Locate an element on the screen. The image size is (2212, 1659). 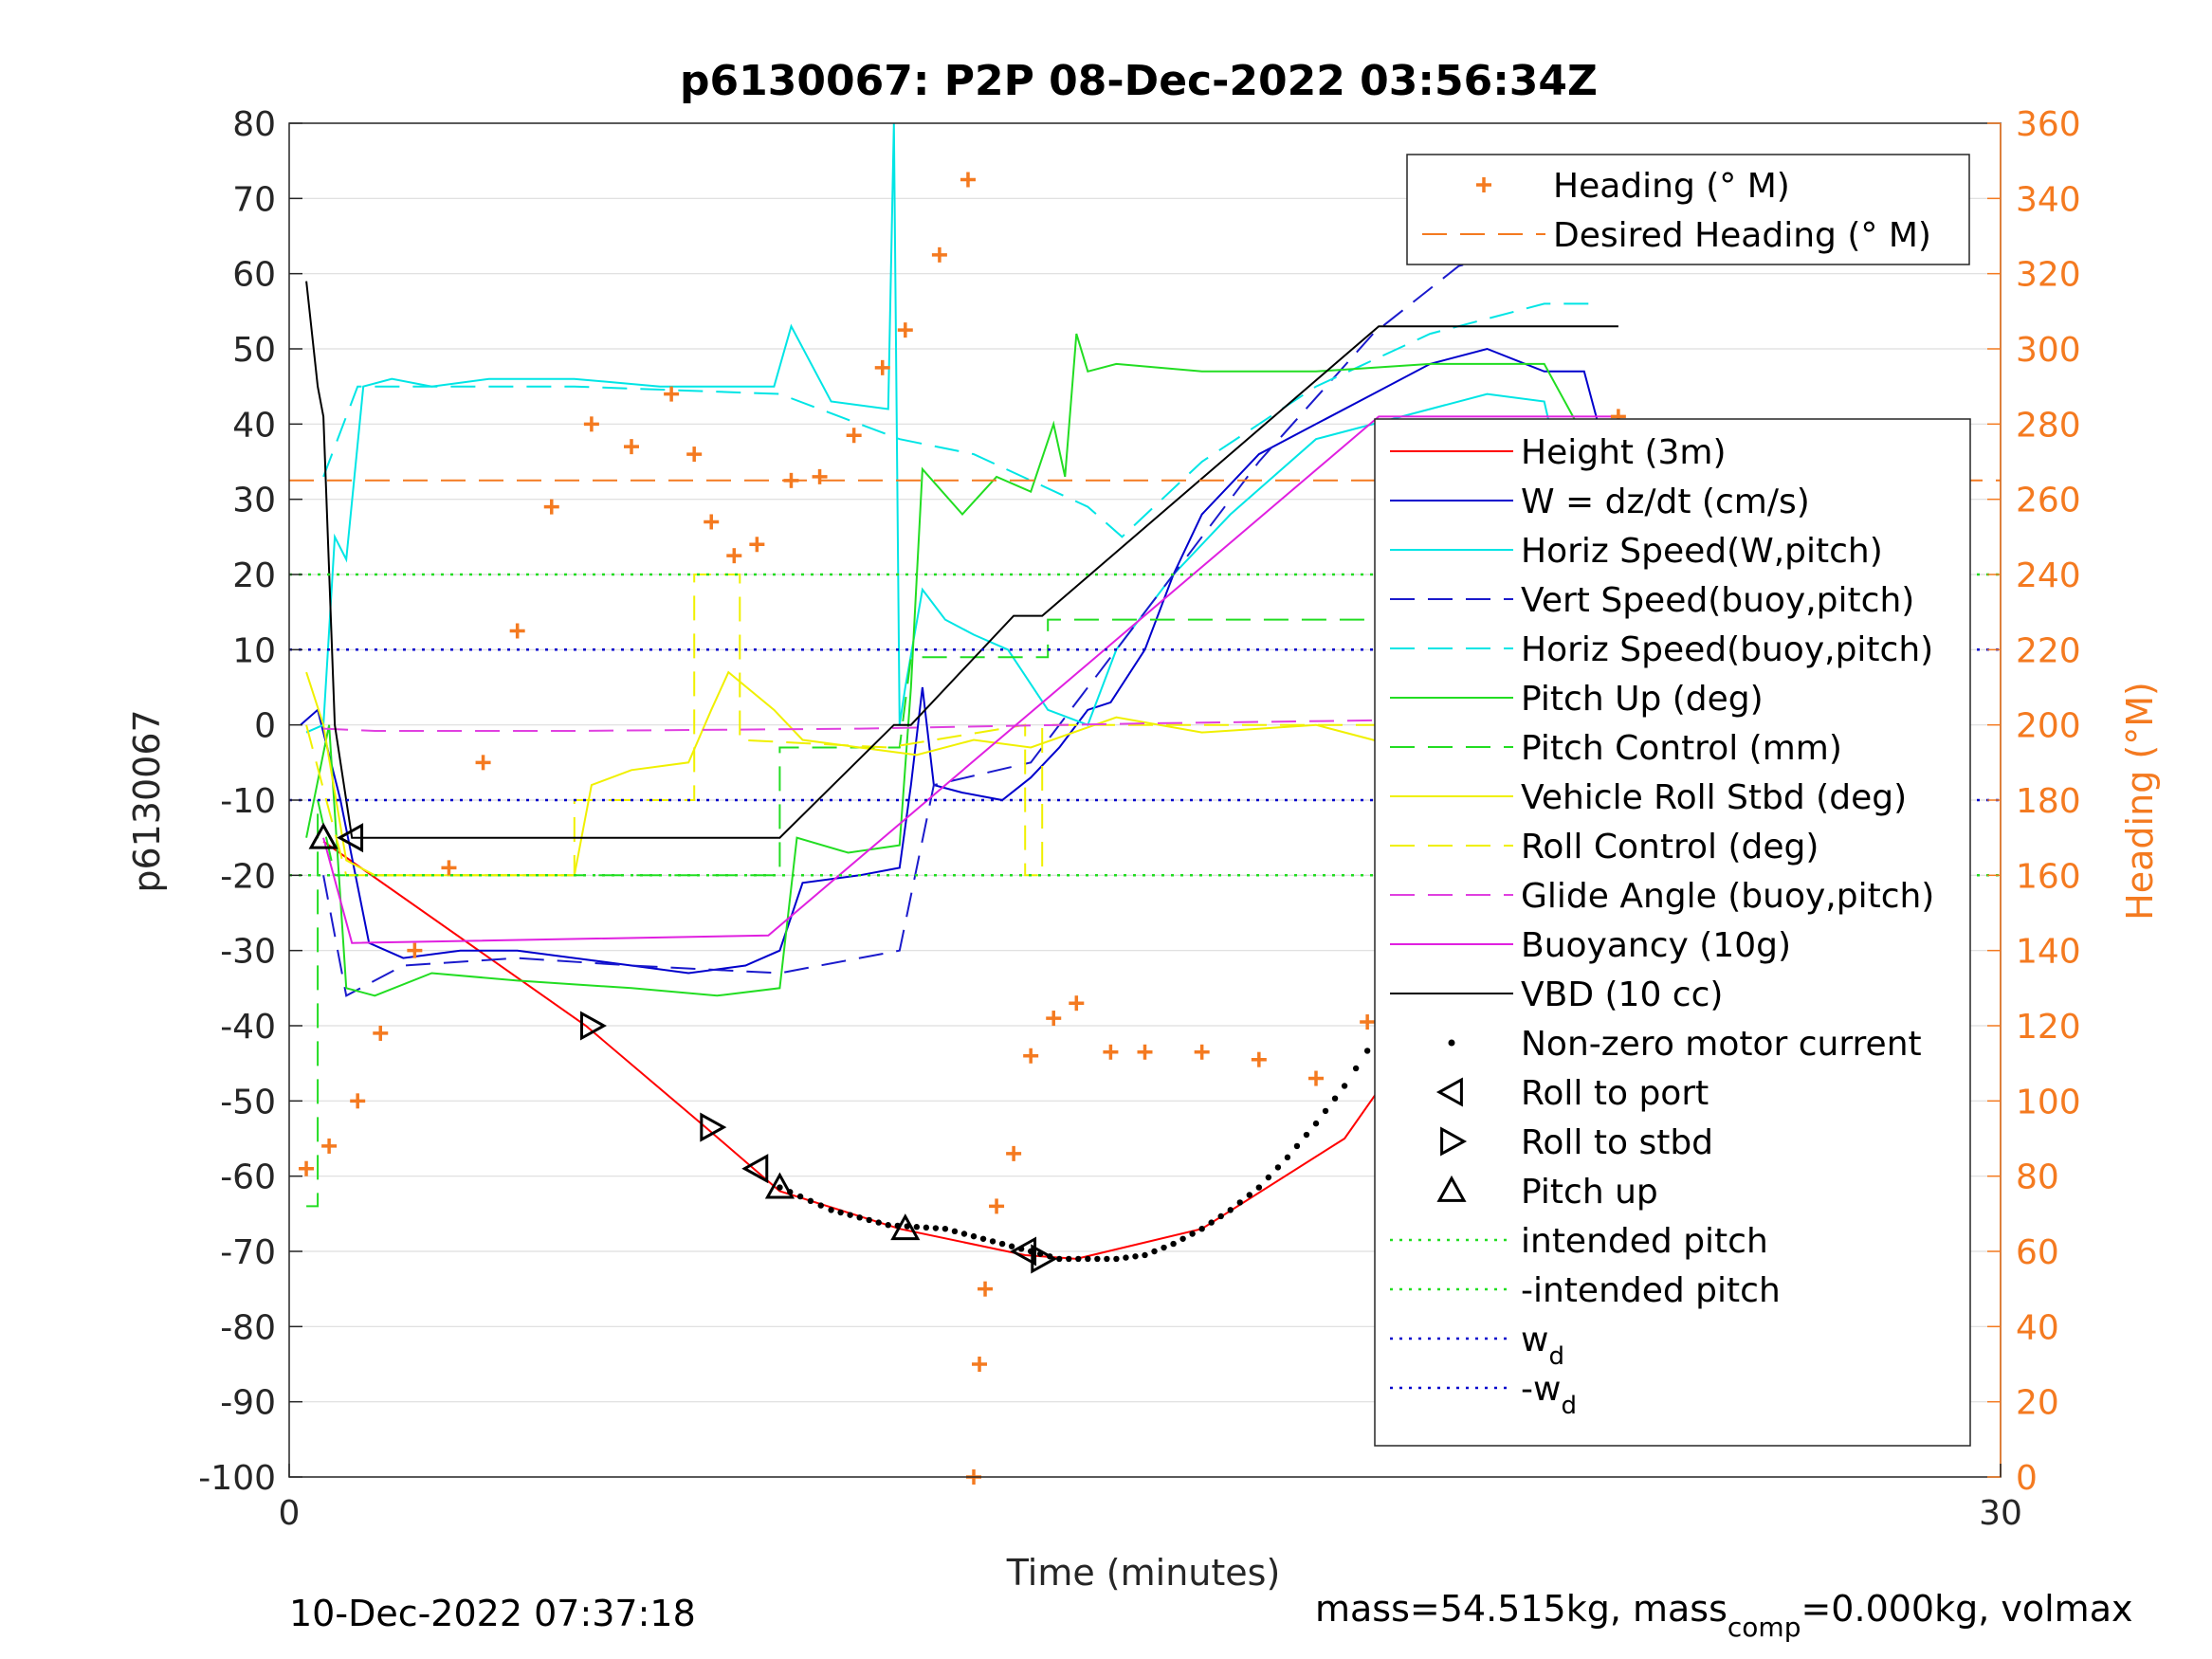
y2-tick-label: 60 is located at coordinates (2037, 1252).